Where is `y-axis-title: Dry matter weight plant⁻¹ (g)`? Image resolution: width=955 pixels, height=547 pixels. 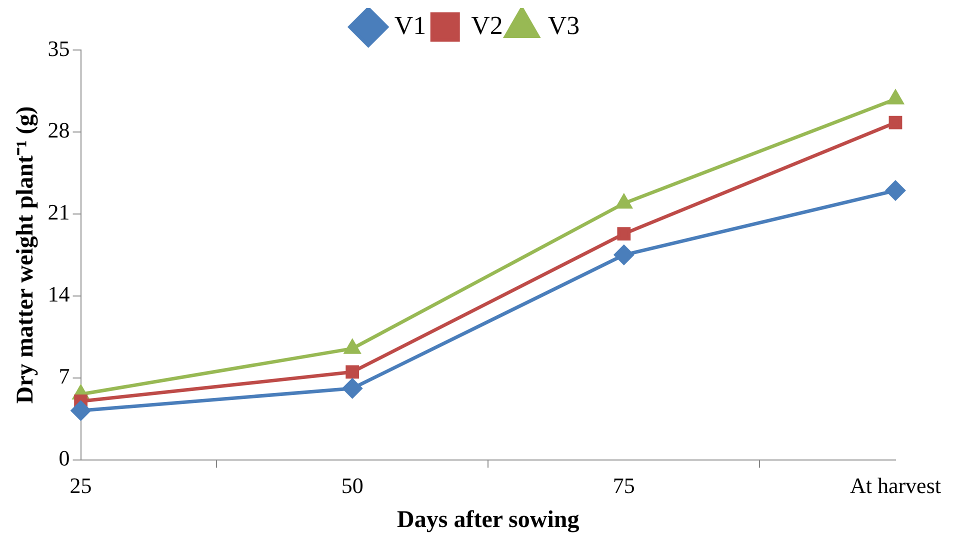
y-axis-title: Dry matter weight plant⁻¹ (g) is located at coordinates (25, 255).